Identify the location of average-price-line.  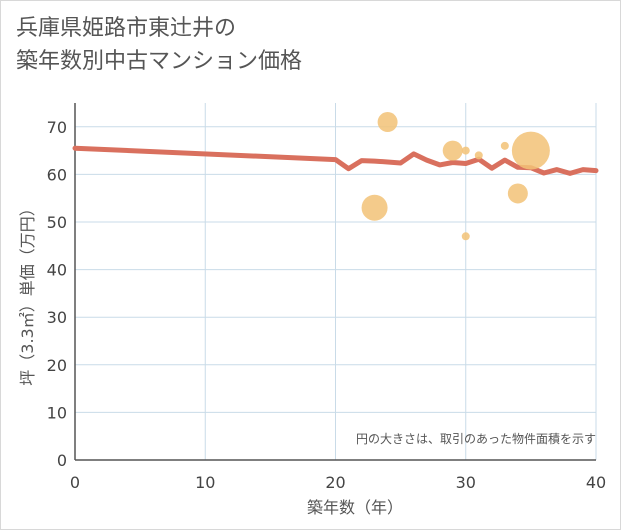
(335, 160).